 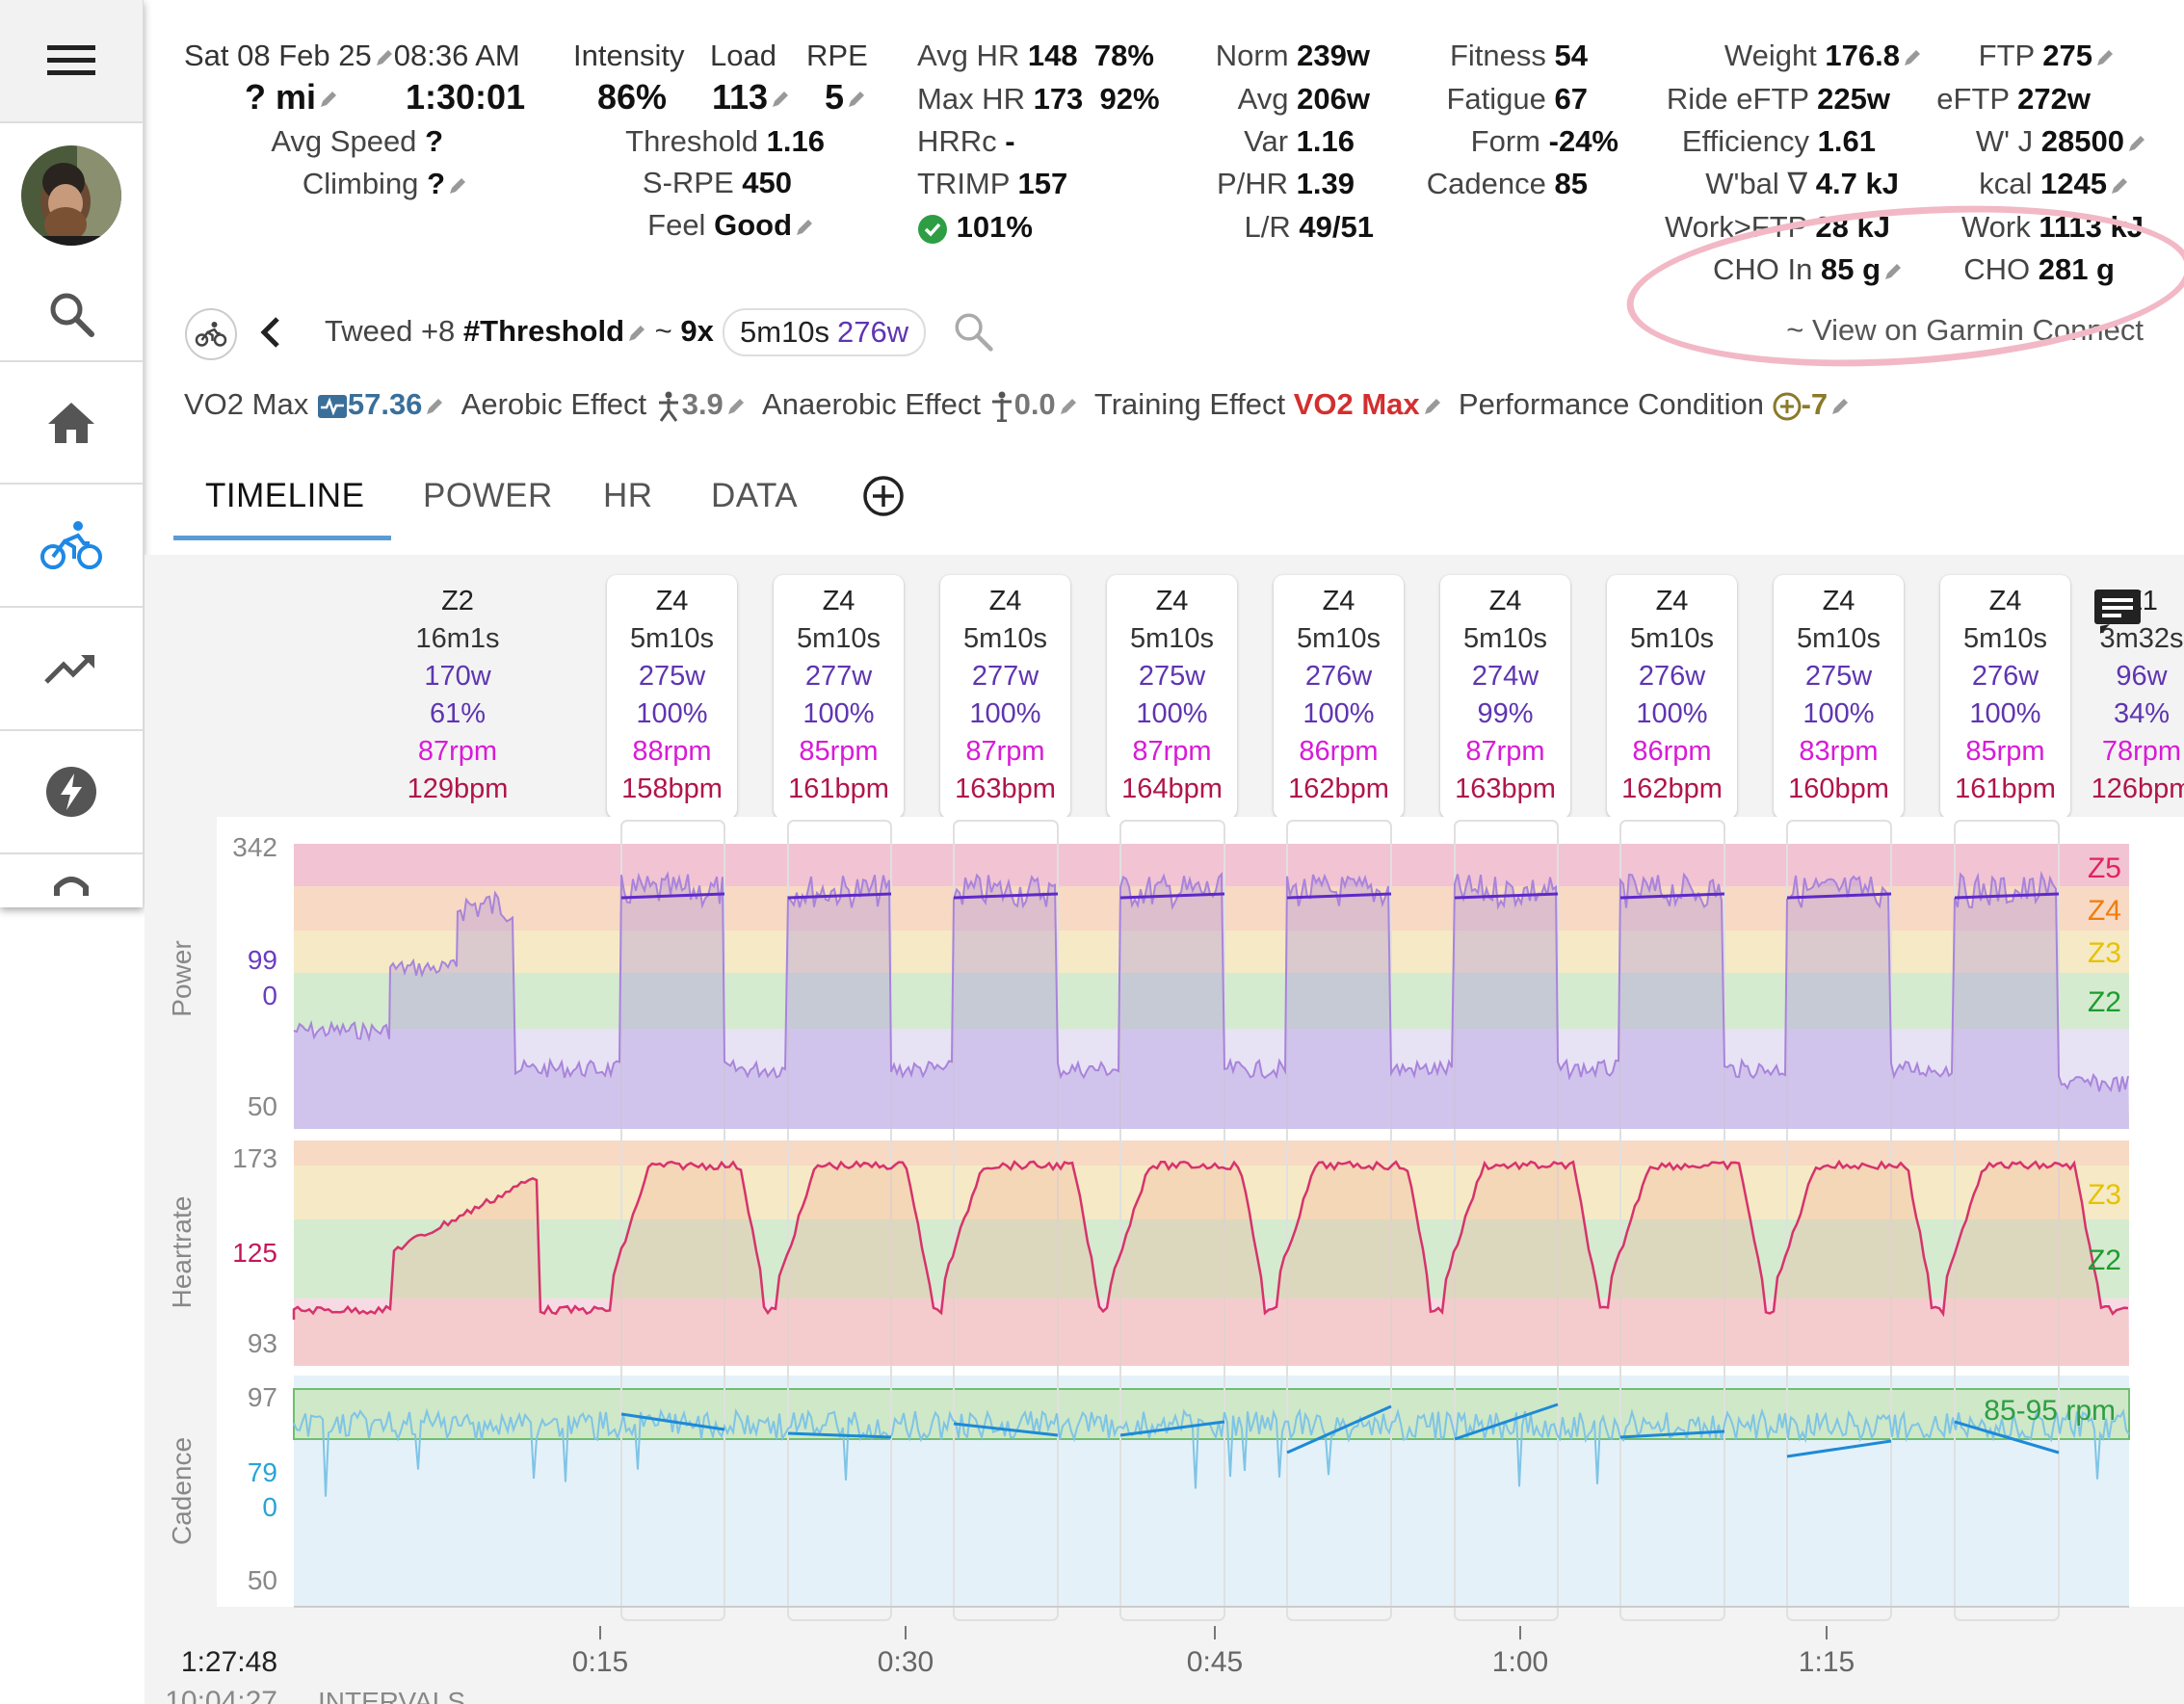 What do you see at coordinates (1005, 697) in the screenshot?
I see `interval-card: Z4 5m10s 277w 100% 87rpm 163bpm` at bounding box center [1005, 697].